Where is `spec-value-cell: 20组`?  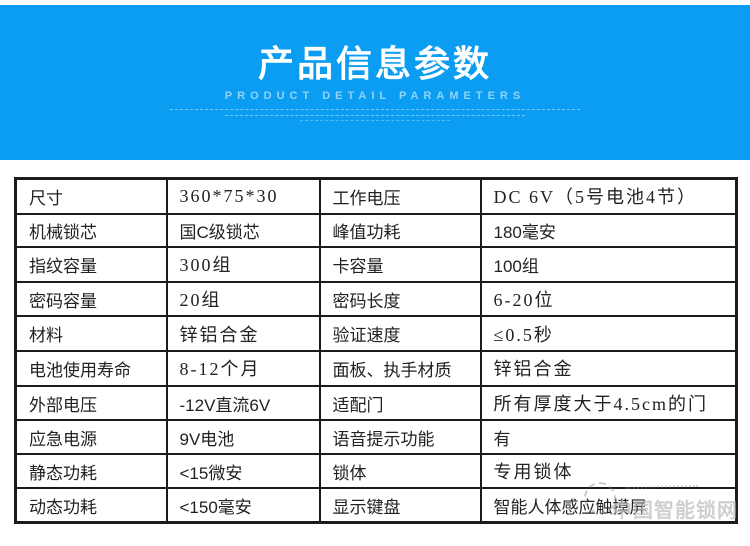 spec-value-cell: 20组 is located at coordinates (243, 299).